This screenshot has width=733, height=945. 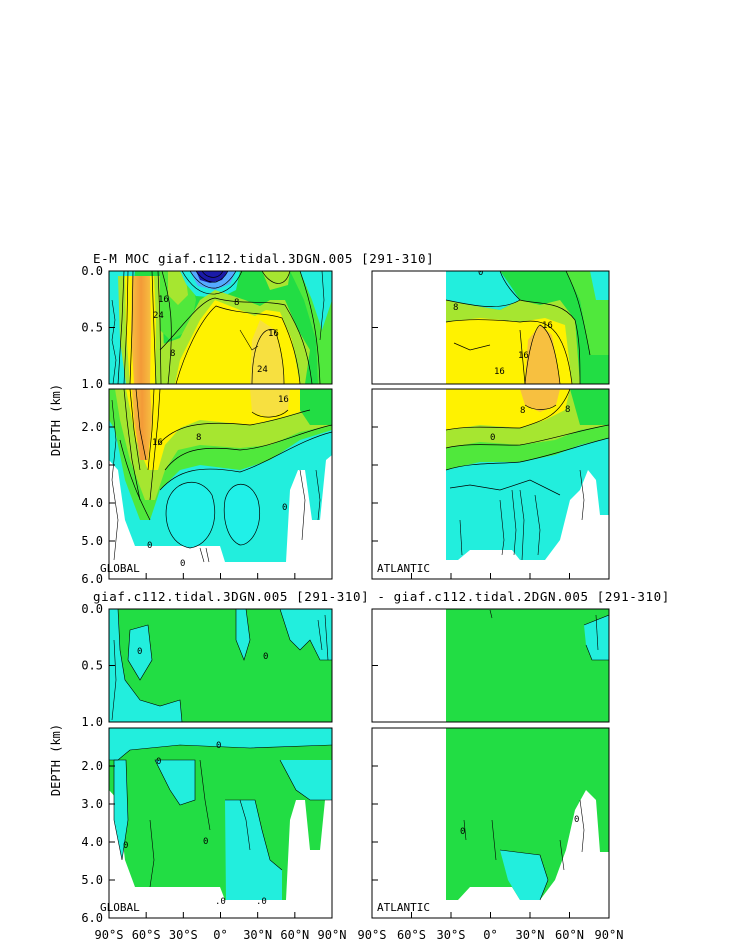 What do you see at coordinates (56, 420) in the screenshot?
I see `y-axis-title-top: DEPTH (km)` at bounding box center [56, 420].